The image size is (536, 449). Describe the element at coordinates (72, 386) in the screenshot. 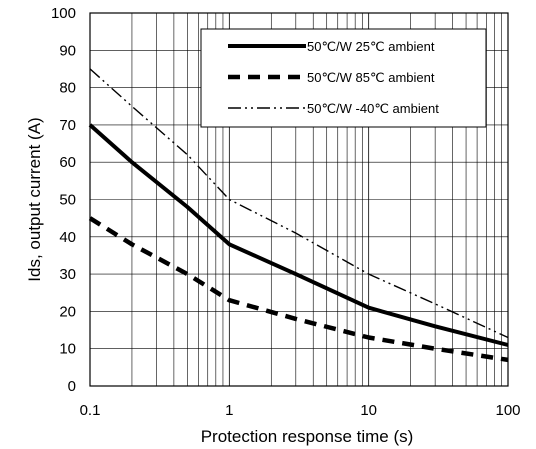

I see `y-tick-label: 0` at that location.